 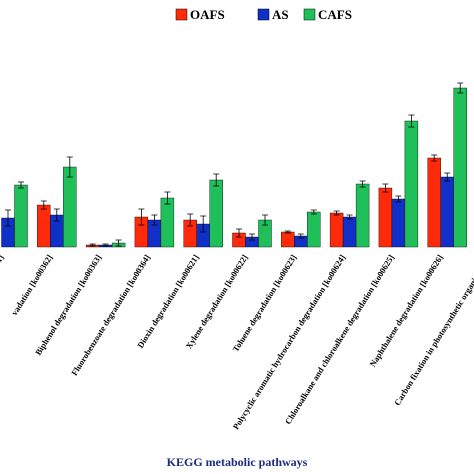 I want to click on x-tick-label: vadation [ko00362], so click(x=31, y=285).